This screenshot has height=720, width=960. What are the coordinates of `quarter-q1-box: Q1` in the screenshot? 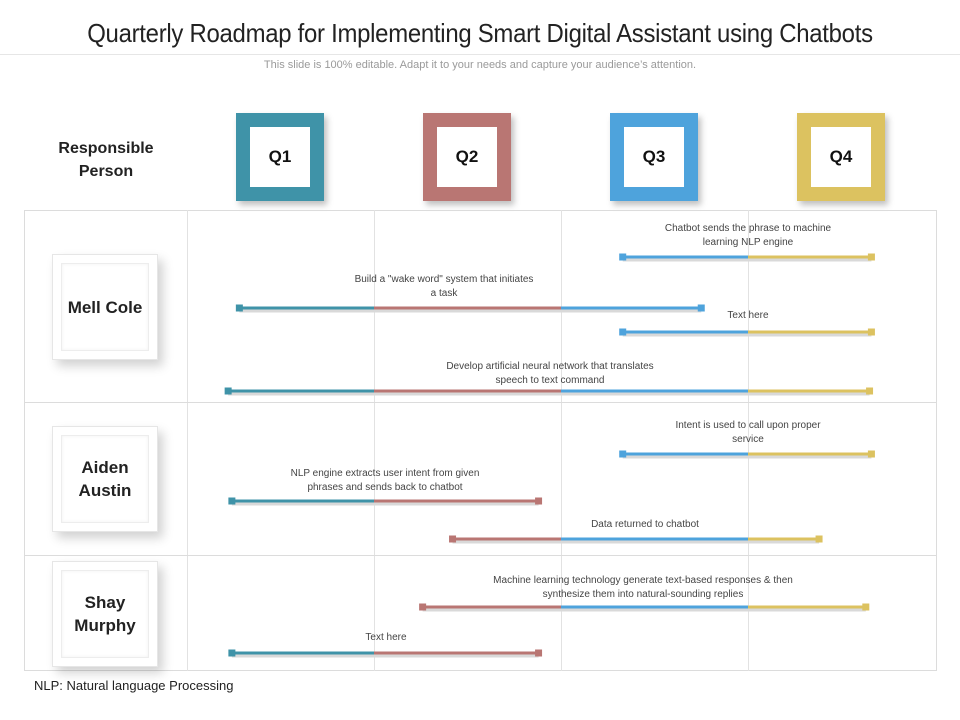 It's located at (280, 157).